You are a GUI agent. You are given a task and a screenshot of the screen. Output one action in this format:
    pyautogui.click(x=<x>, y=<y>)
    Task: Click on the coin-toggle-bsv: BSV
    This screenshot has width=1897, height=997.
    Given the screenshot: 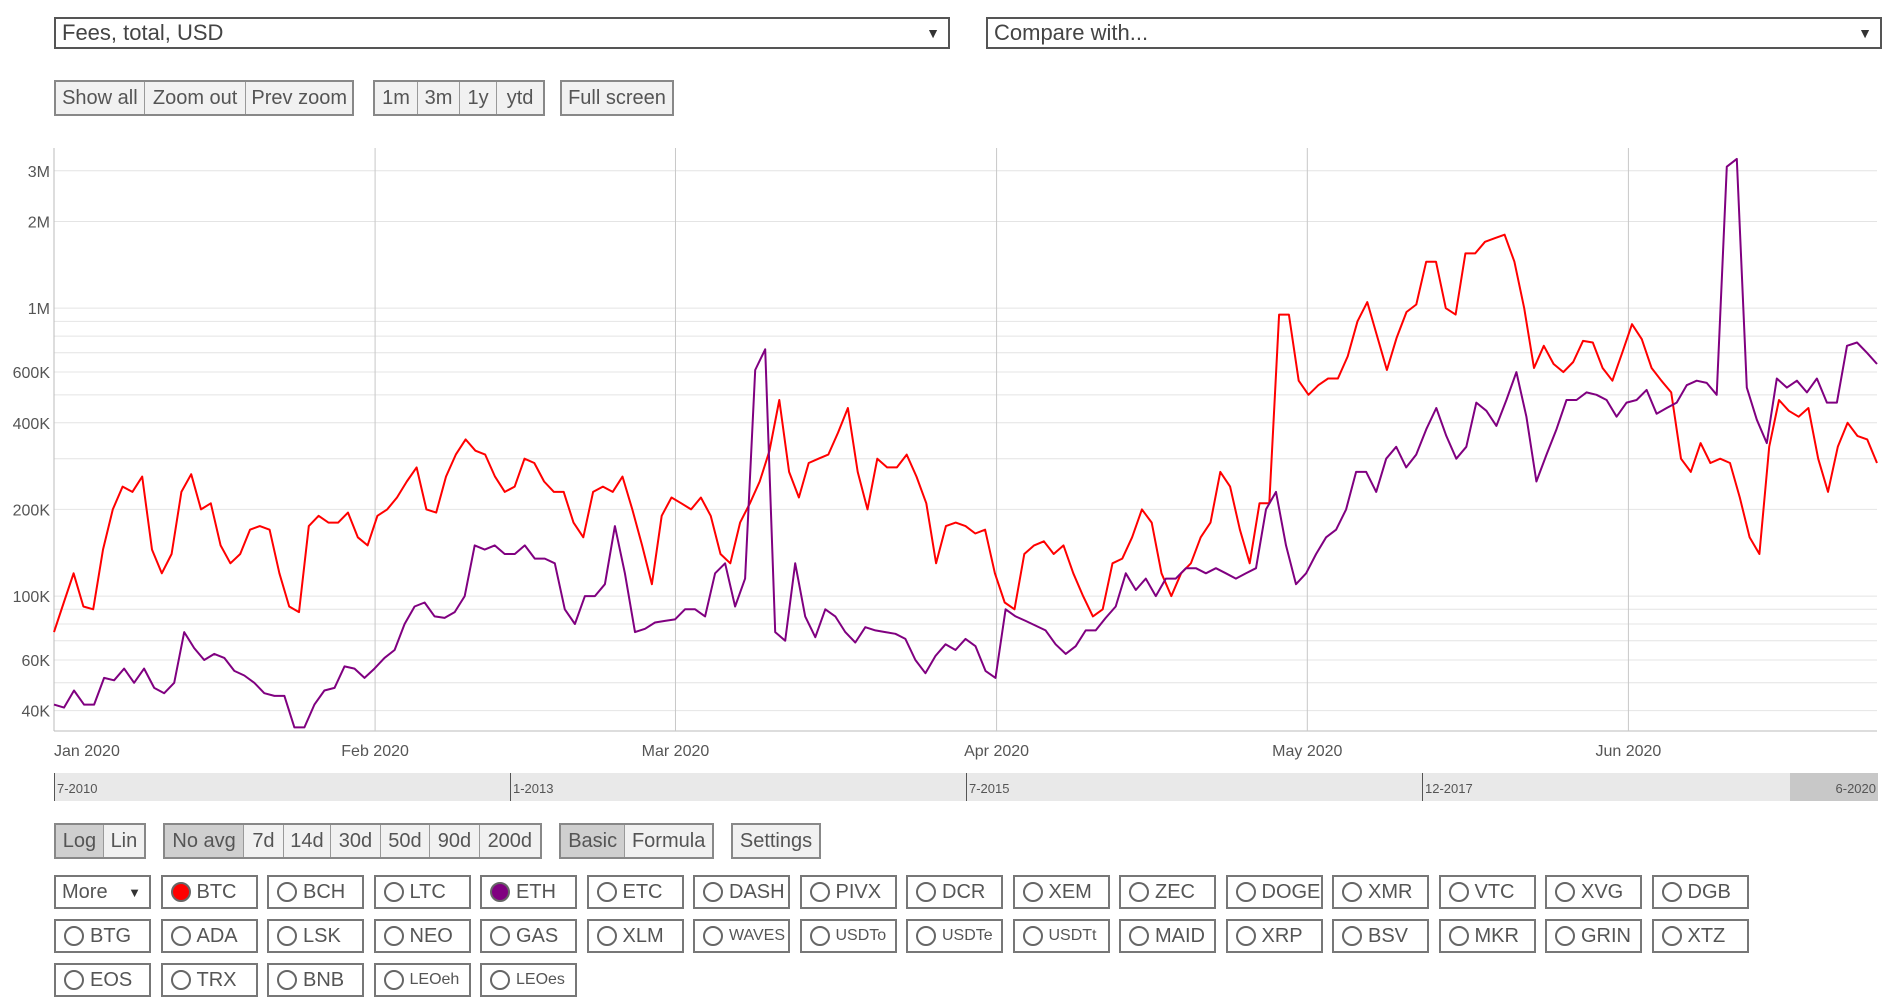 What is the action you would take?
    pyautogui.click(x=1380, y=936)
    